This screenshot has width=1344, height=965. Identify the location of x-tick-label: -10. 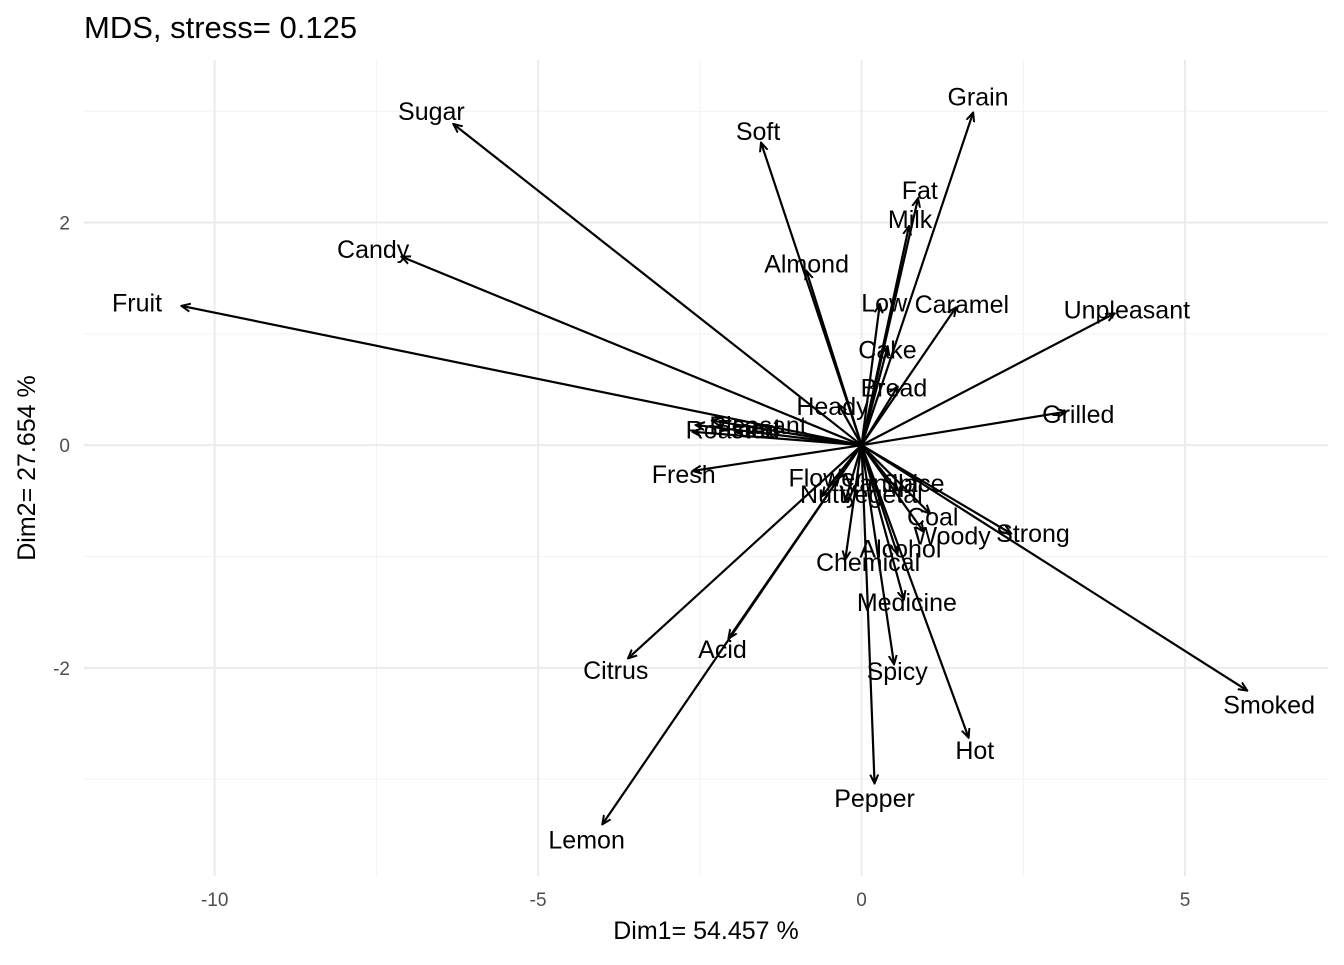
(214, 900).